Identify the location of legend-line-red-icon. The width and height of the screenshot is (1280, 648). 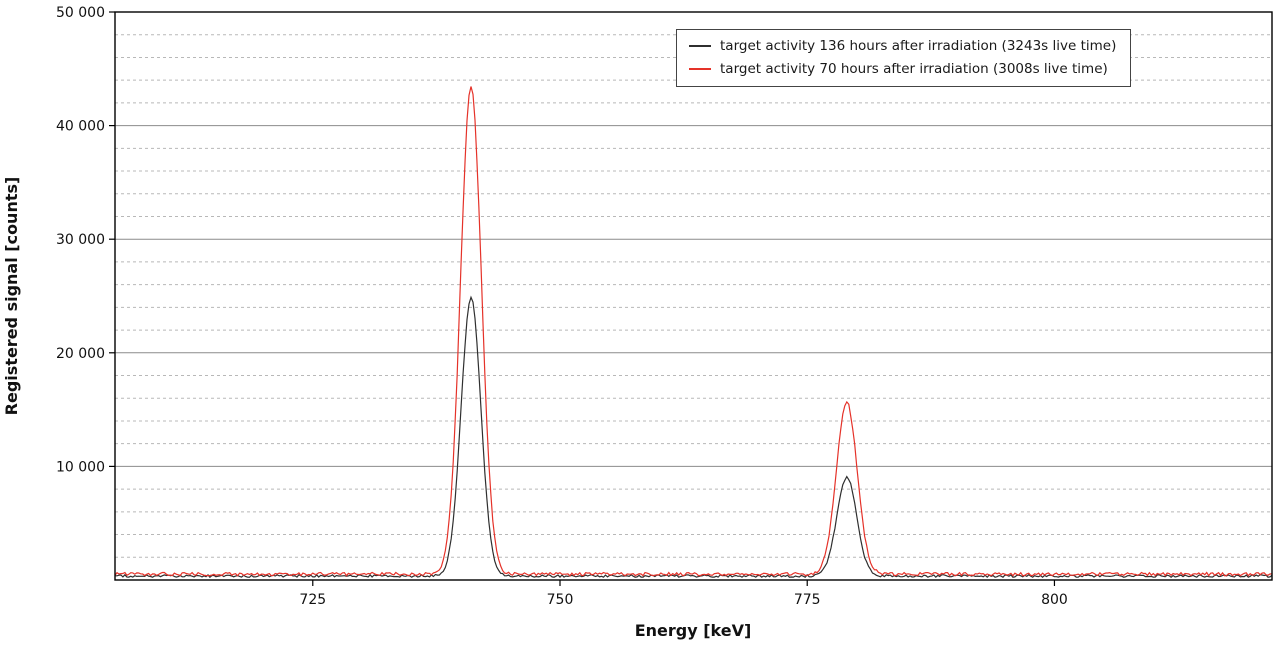
(700, 69).